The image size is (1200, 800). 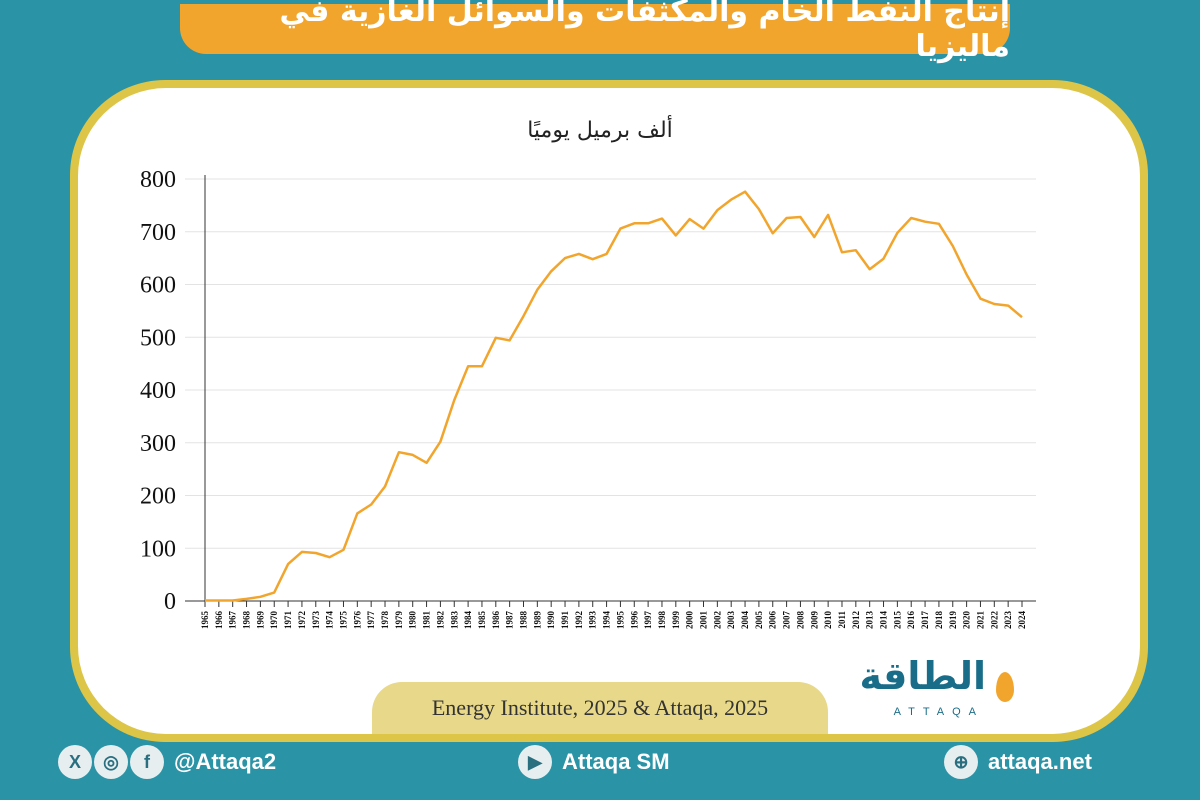 I want to click on droplet-icon, so click(x=1005, y=687).